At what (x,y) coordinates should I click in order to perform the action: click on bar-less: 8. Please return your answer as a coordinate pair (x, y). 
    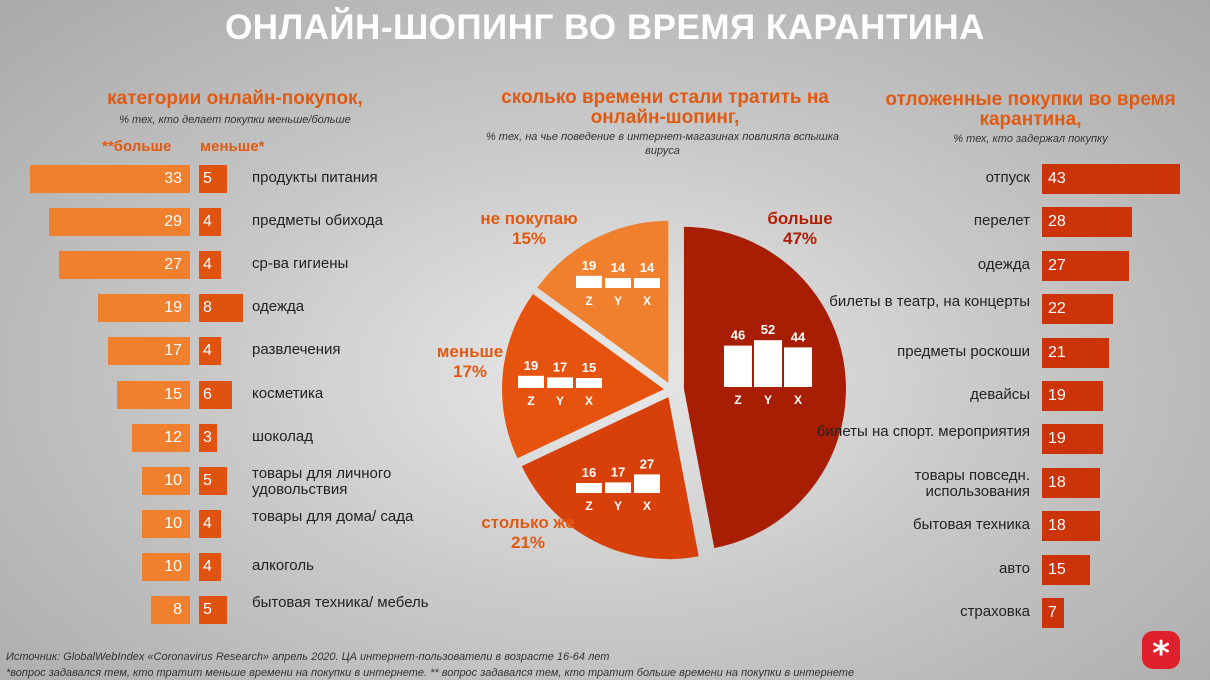
    Looking at the image, I should click on (221, 308).